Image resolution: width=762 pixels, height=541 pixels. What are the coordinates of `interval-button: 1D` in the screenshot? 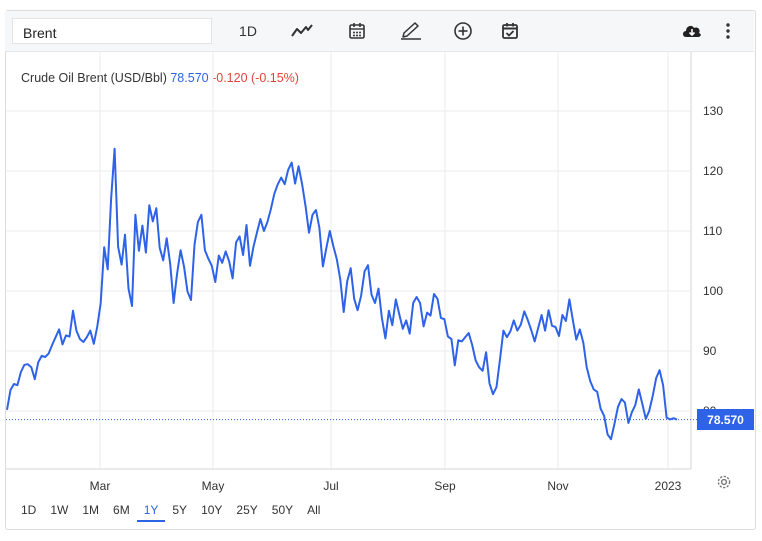 It's located at (248, 31).